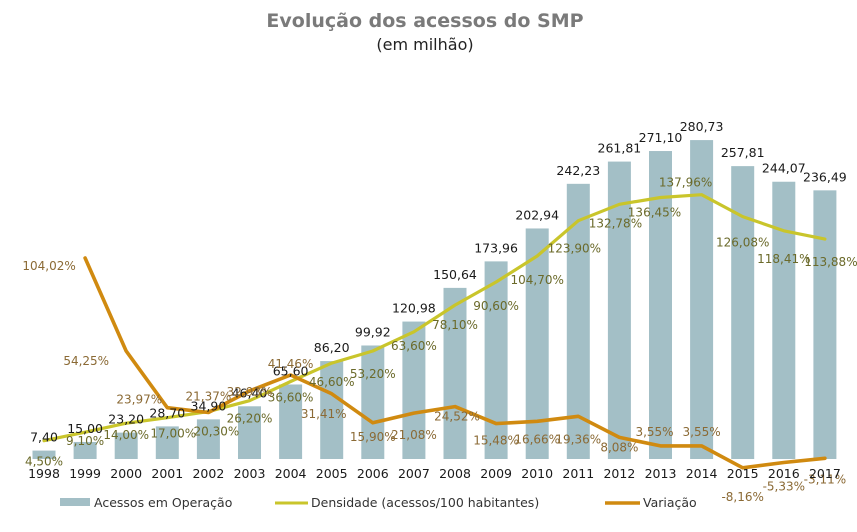  Describe the element at coordinates (126, 473) in the screenshot. I see `x-tick-label: 2000` at that location.